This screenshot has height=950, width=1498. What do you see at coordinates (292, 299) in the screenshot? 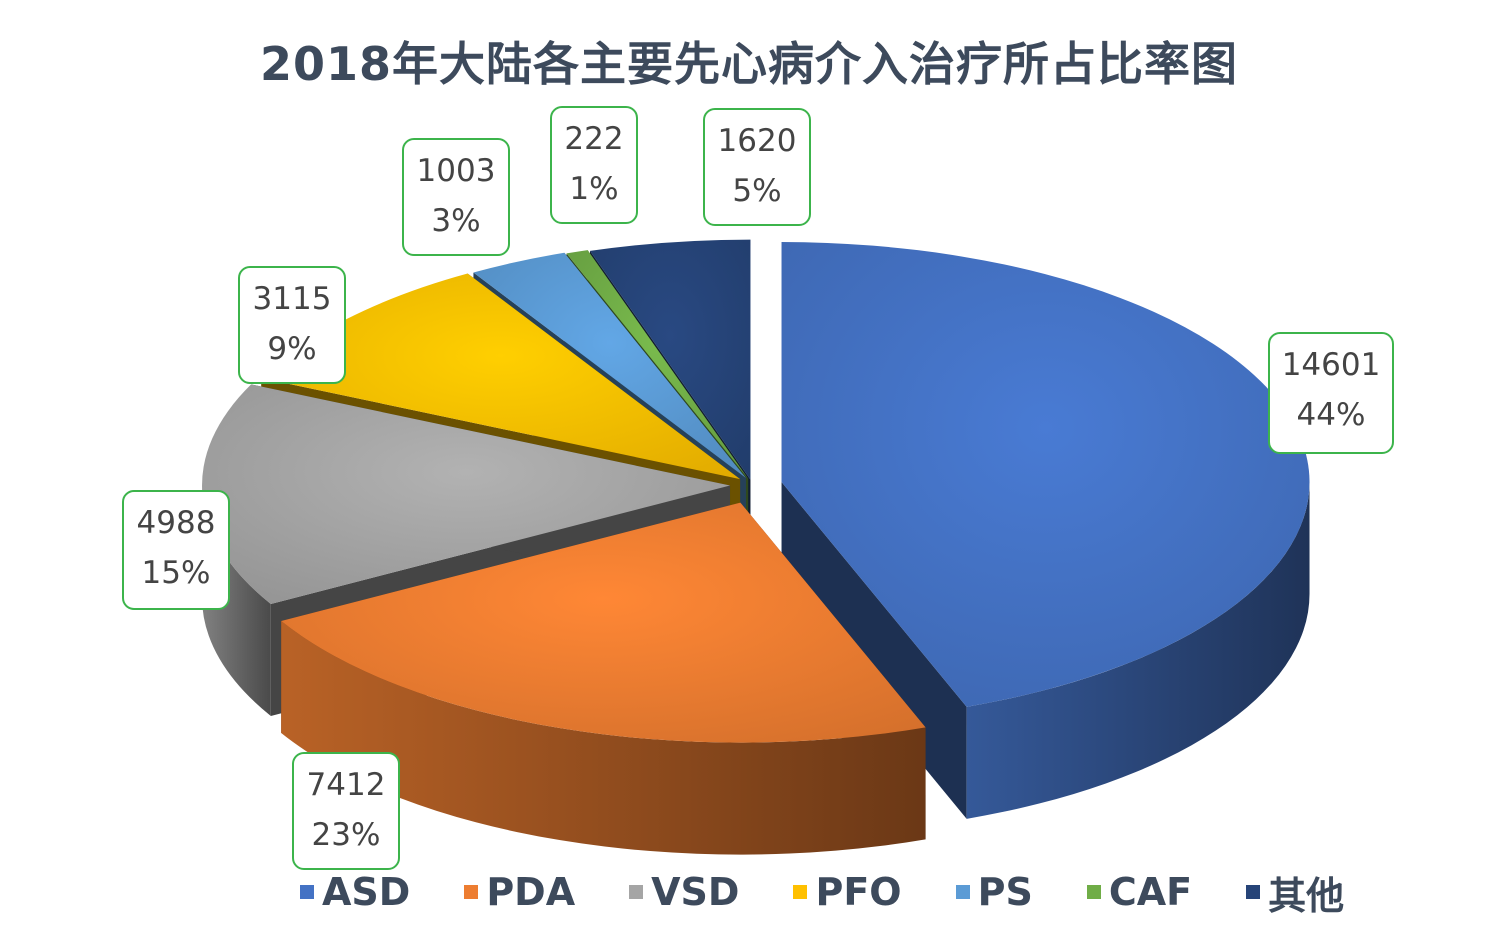
I see `data-label-value: 3115` at bounding box center [292, 299].